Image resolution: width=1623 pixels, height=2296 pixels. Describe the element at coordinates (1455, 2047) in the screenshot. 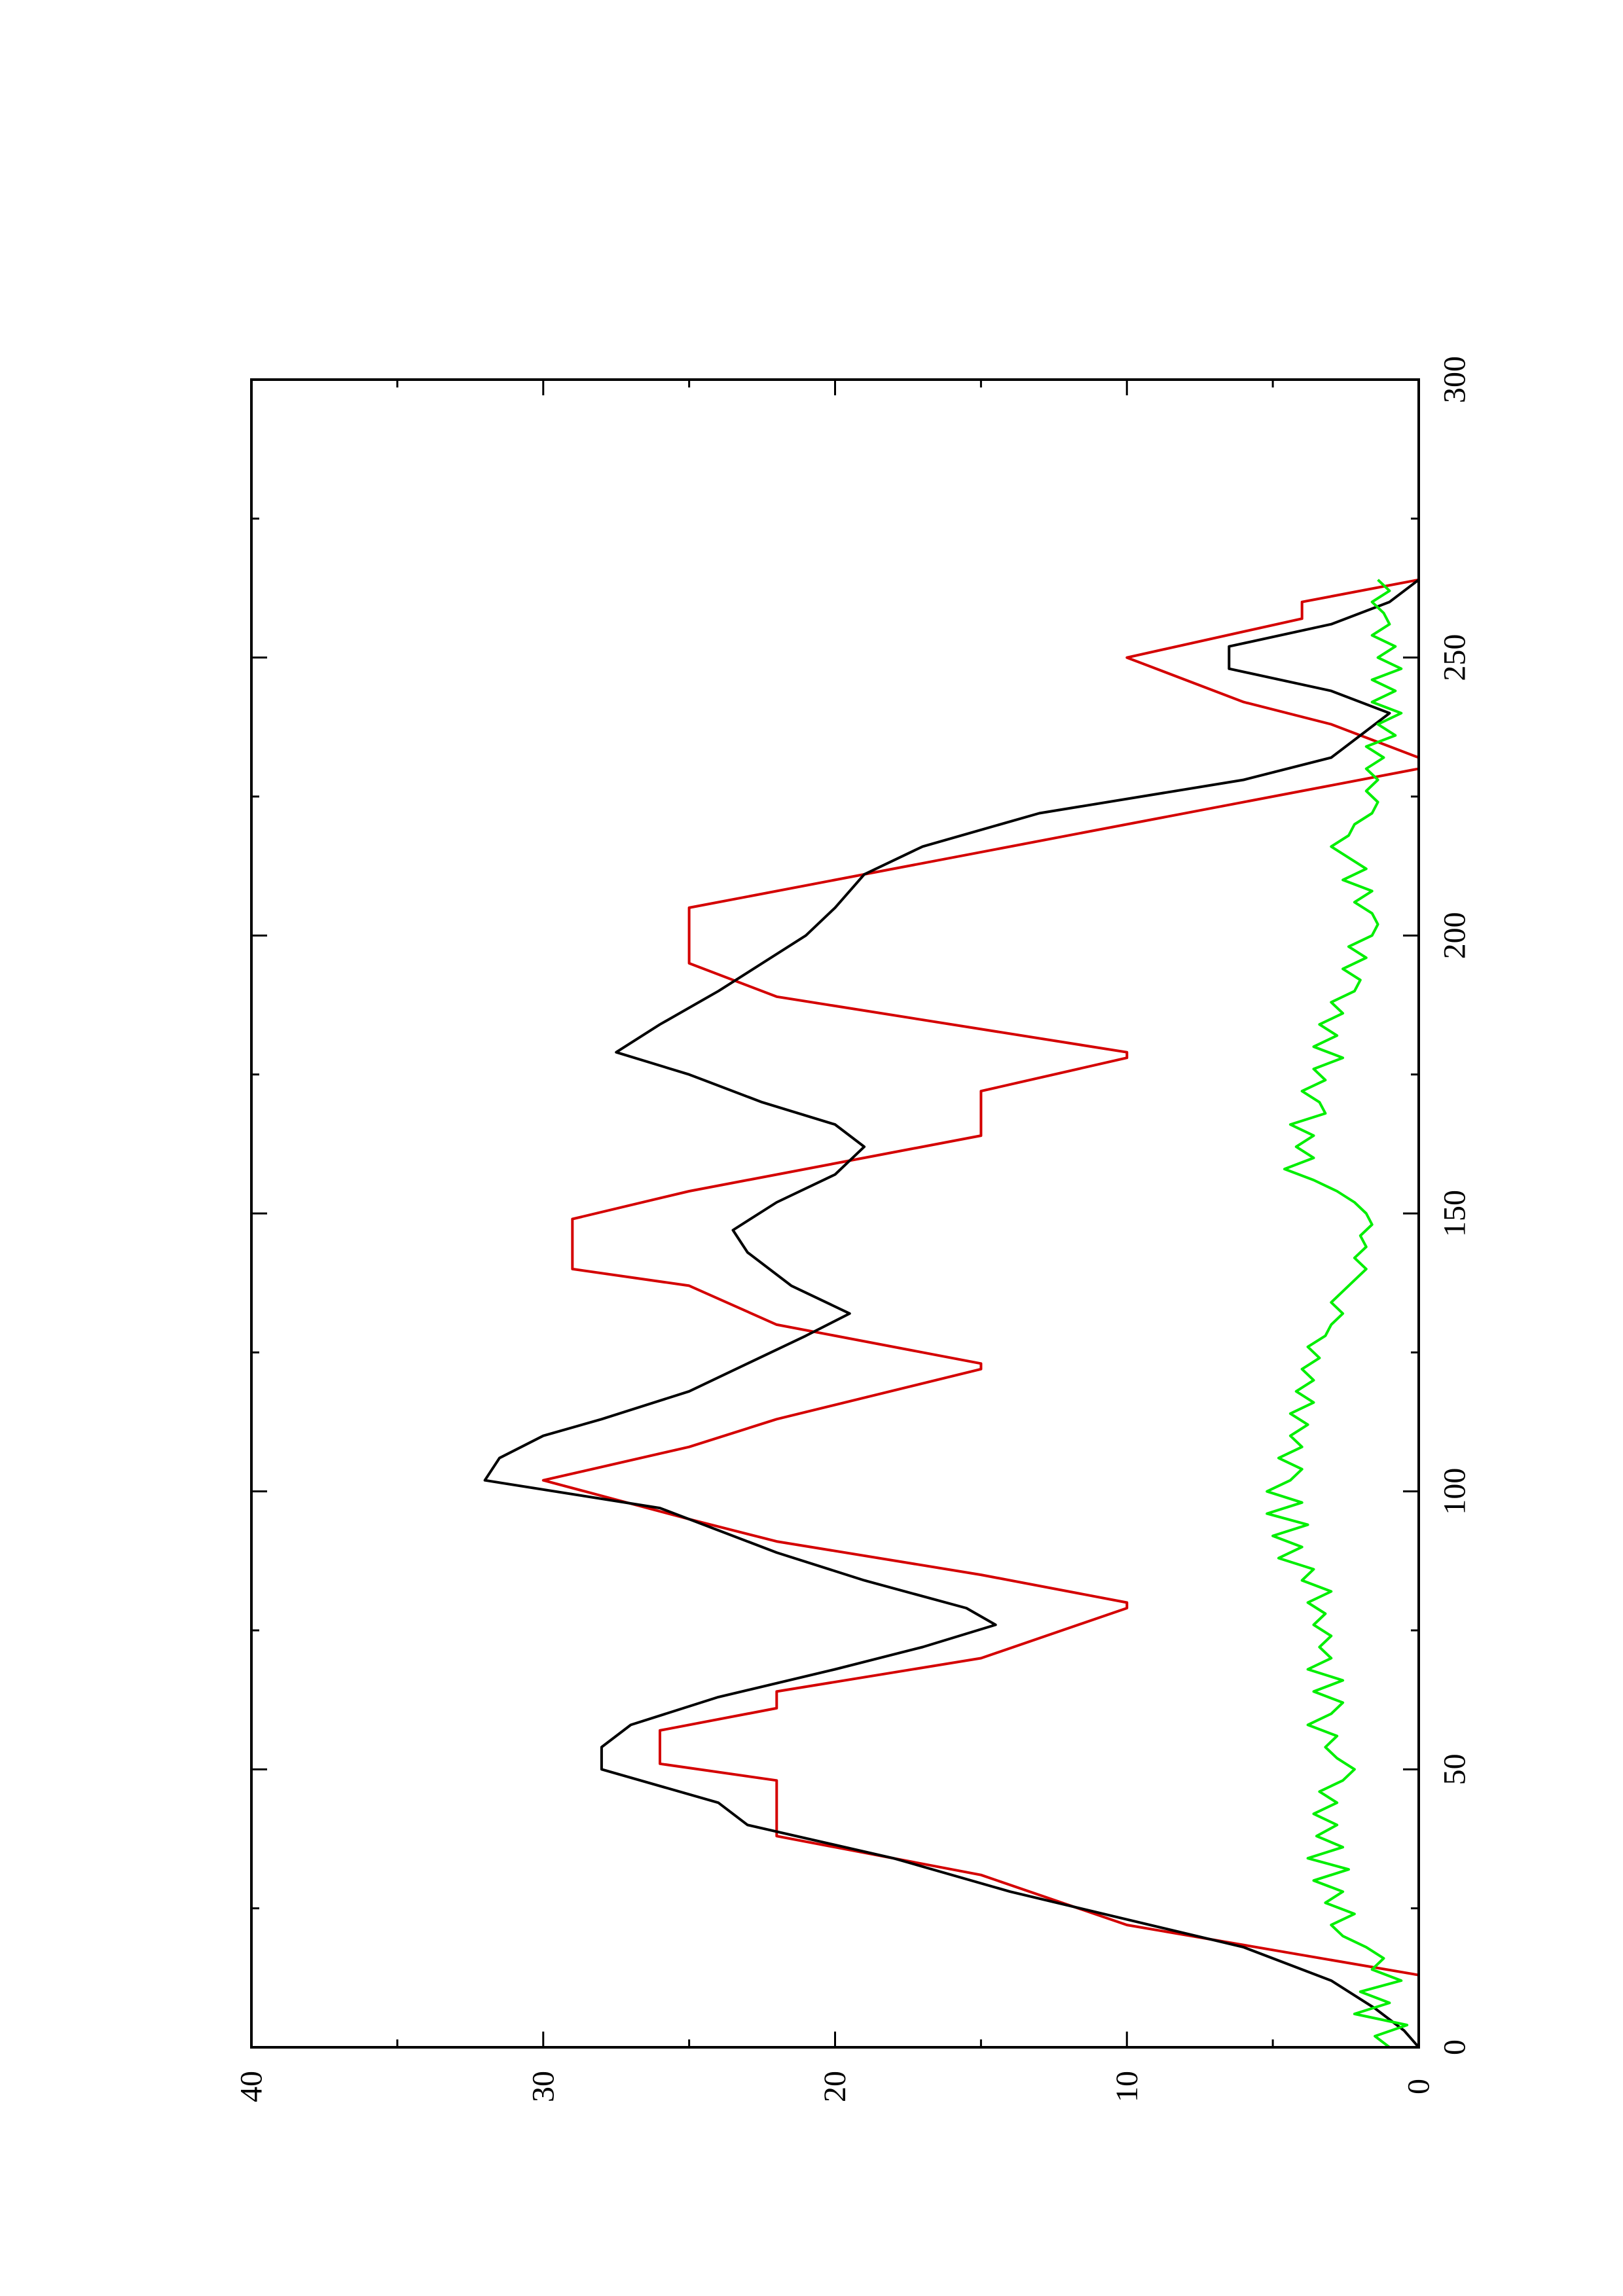

I see `x-tick-label: 0` at that location.